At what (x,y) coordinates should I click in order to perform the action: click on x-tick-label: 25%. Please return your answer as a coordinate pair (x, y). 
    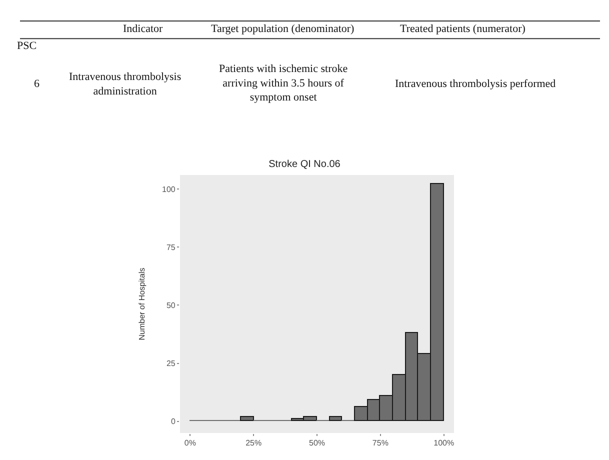
    Looking at the image, I should click on (254, 443).